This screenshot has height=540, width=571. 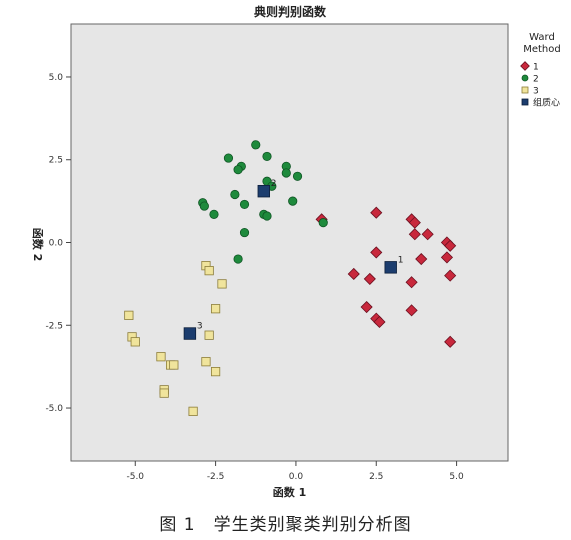 What do you see at coordinates (54, 409) in the screenshot?
I see `y-tick-label: -5.0` at bounding box center [54, 409].